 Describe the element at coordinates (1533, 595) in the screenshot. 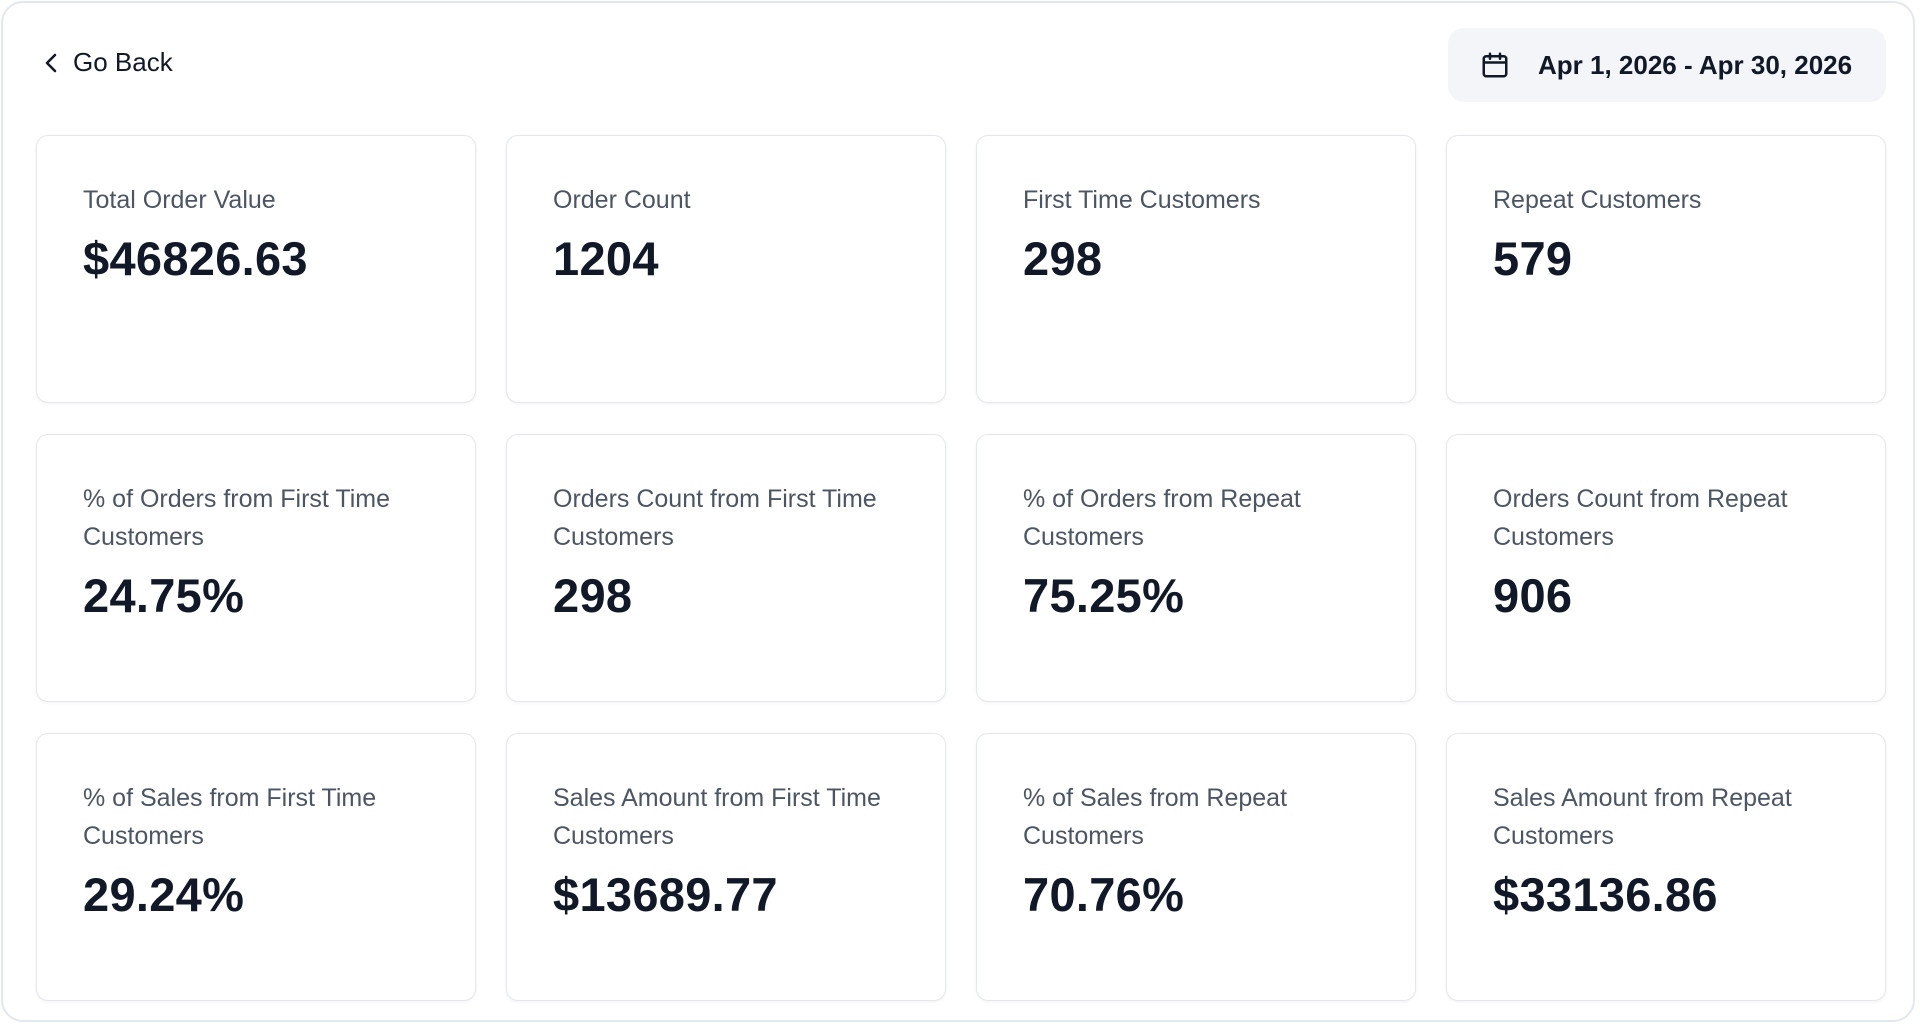

I see `metric-value: 906` at that location.